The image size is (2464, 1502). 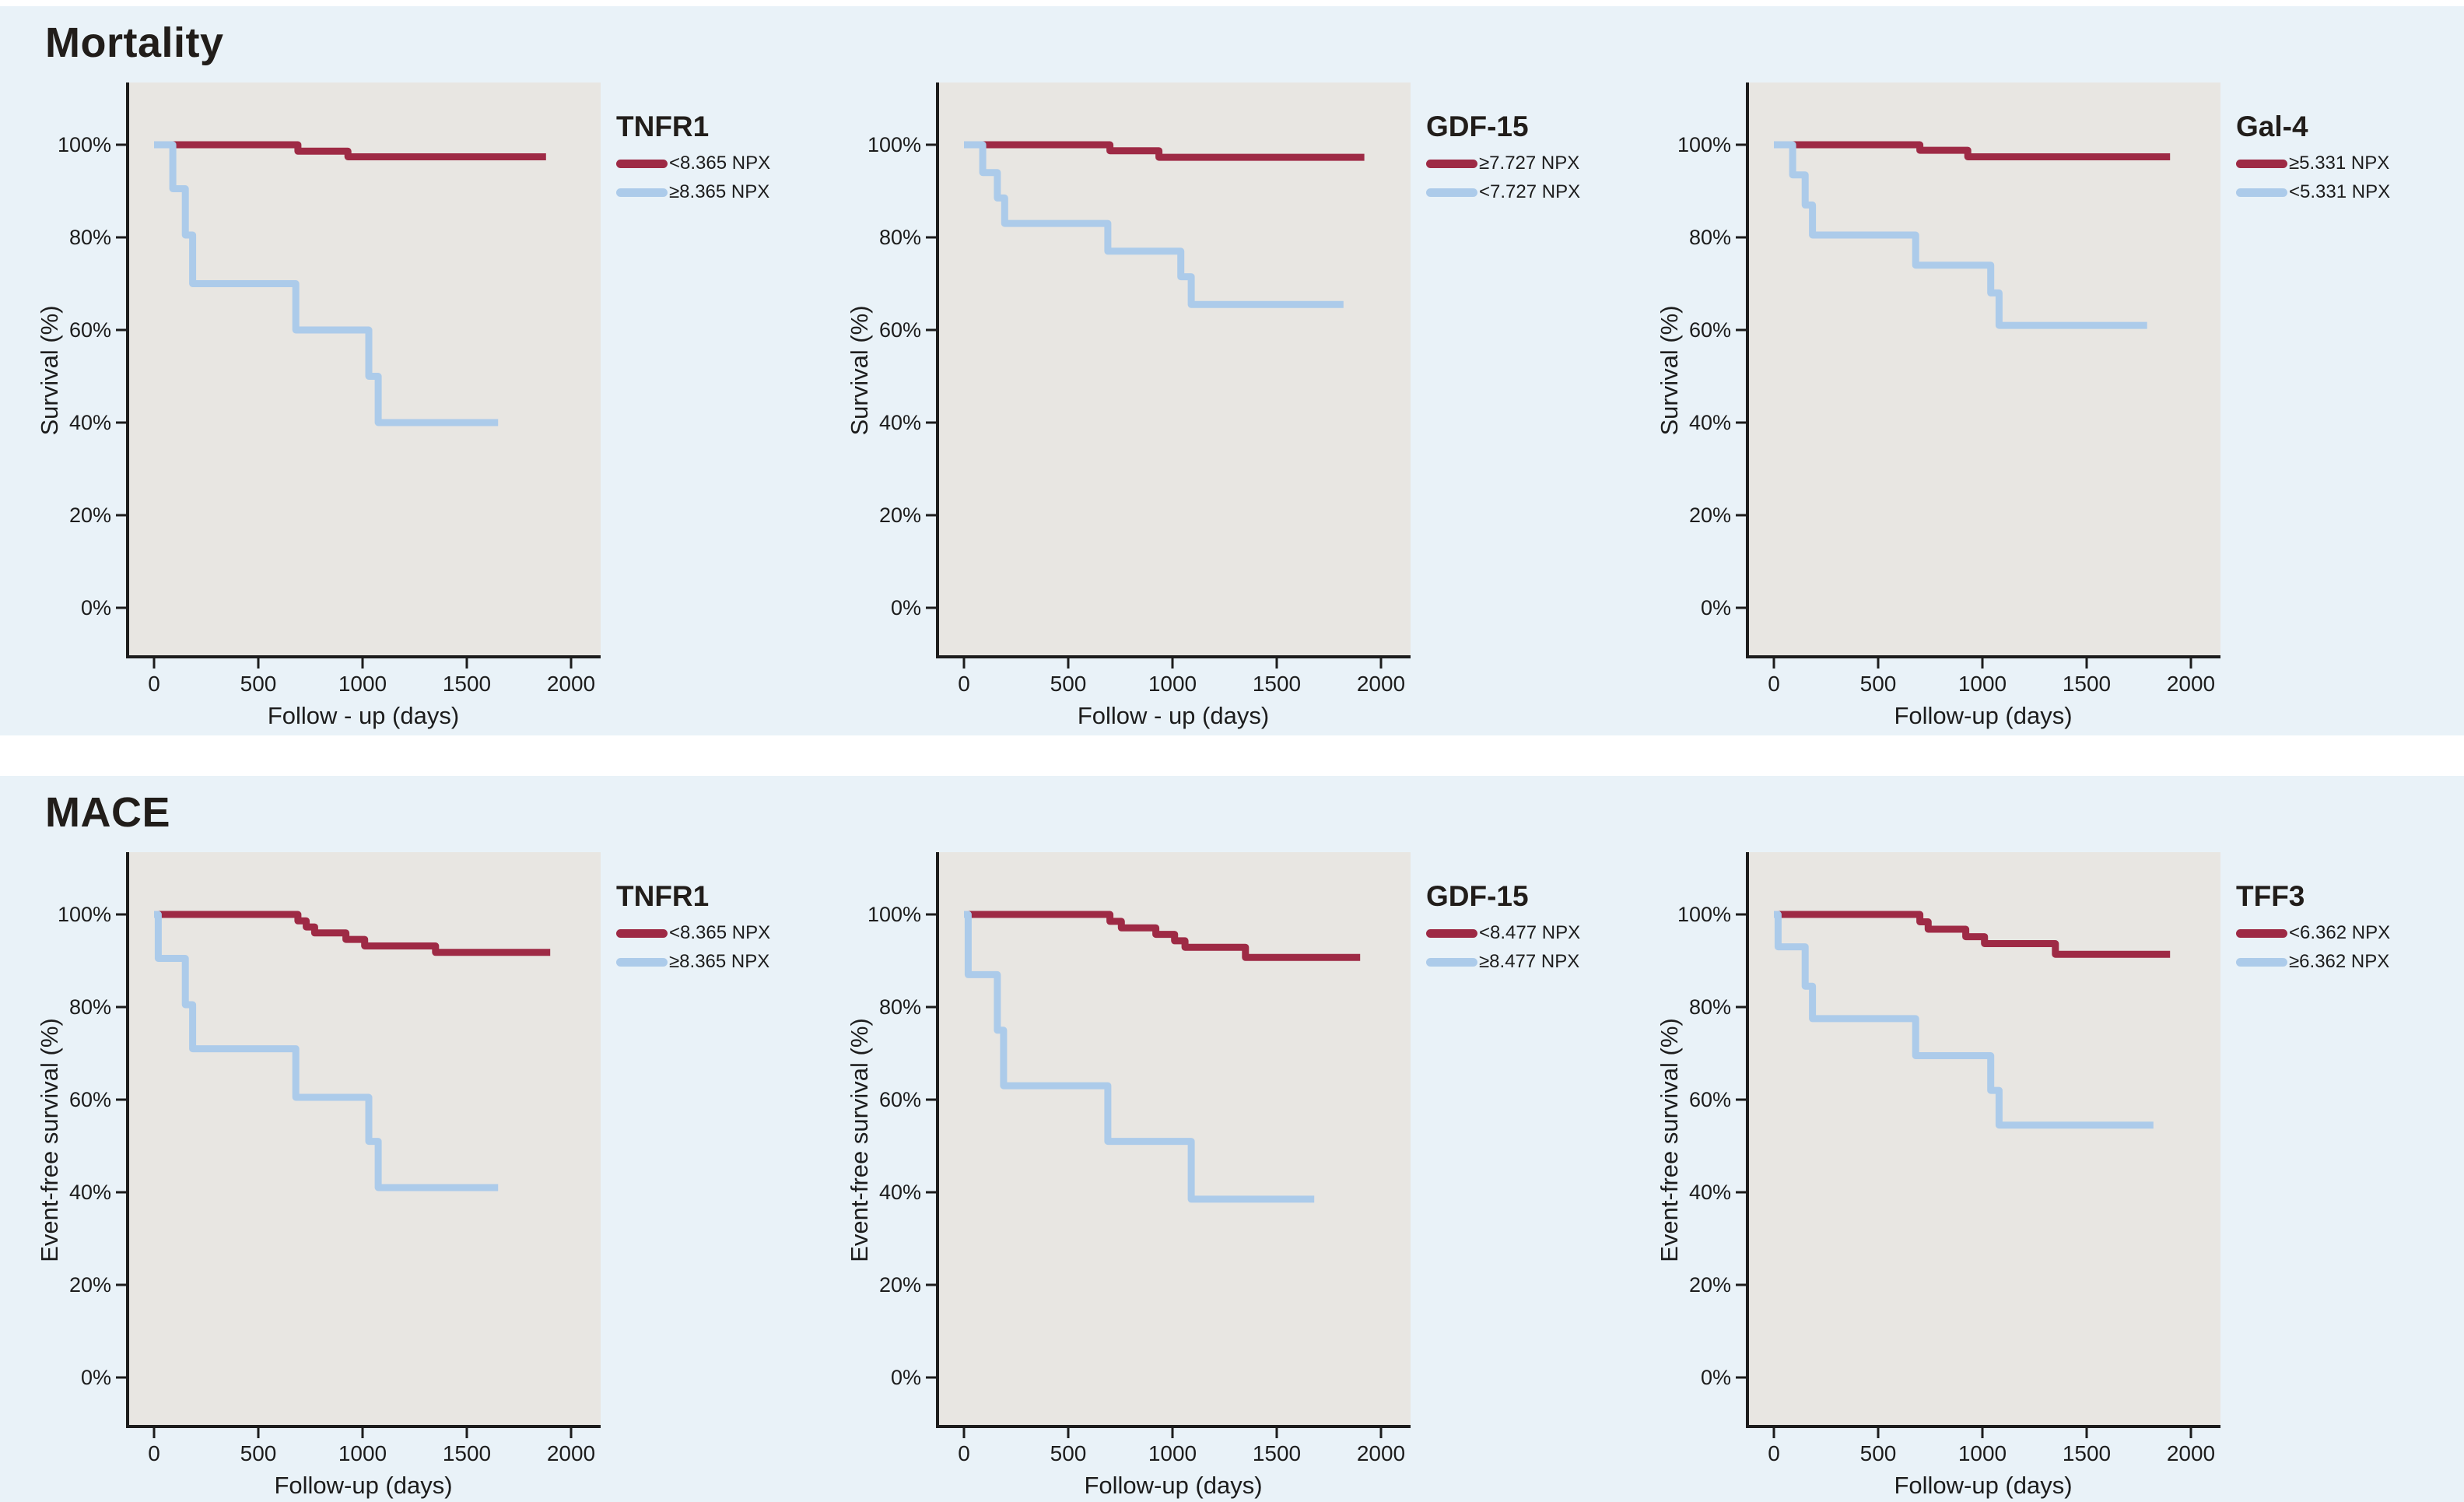 I want to click on legend-item-red-group: ≥7.727 NPX, so click(x=1539, y=163).